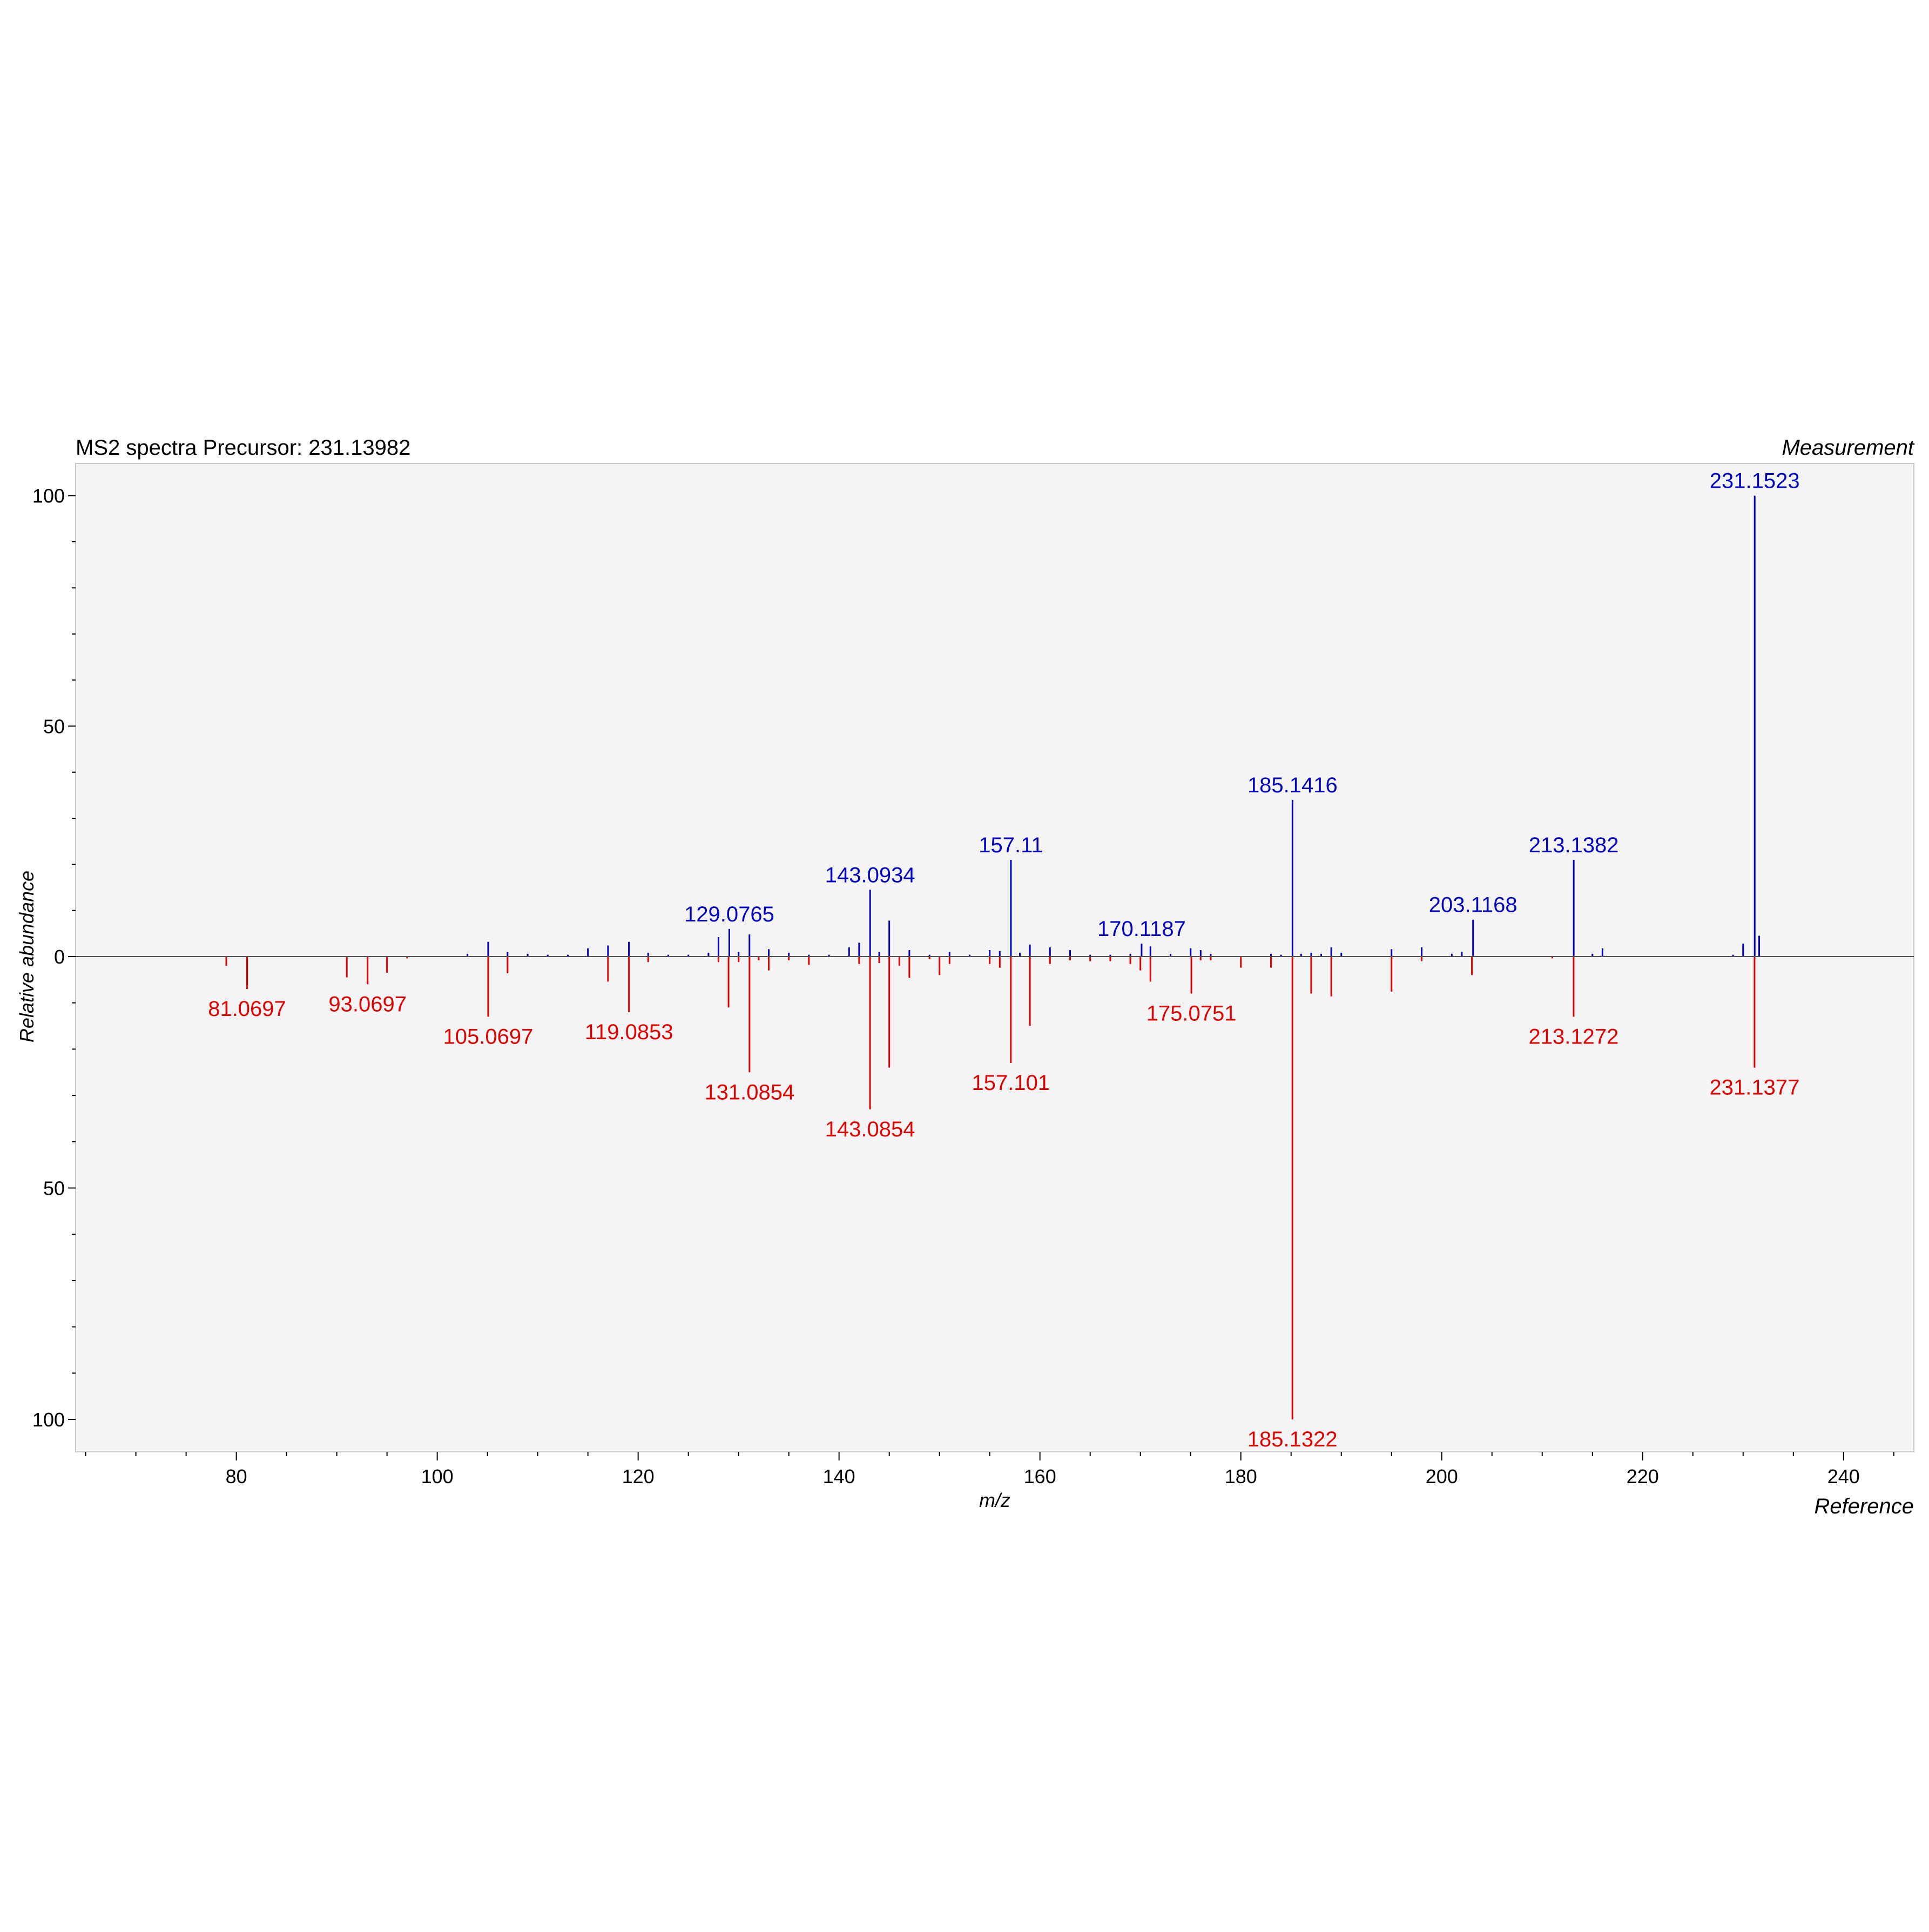 The image size is (1929, 1932). What do you see at coordinates (729, 914) in the screenshot?
I see `measurement-peak-label: 129.0765` at bounding box center [729, 914].